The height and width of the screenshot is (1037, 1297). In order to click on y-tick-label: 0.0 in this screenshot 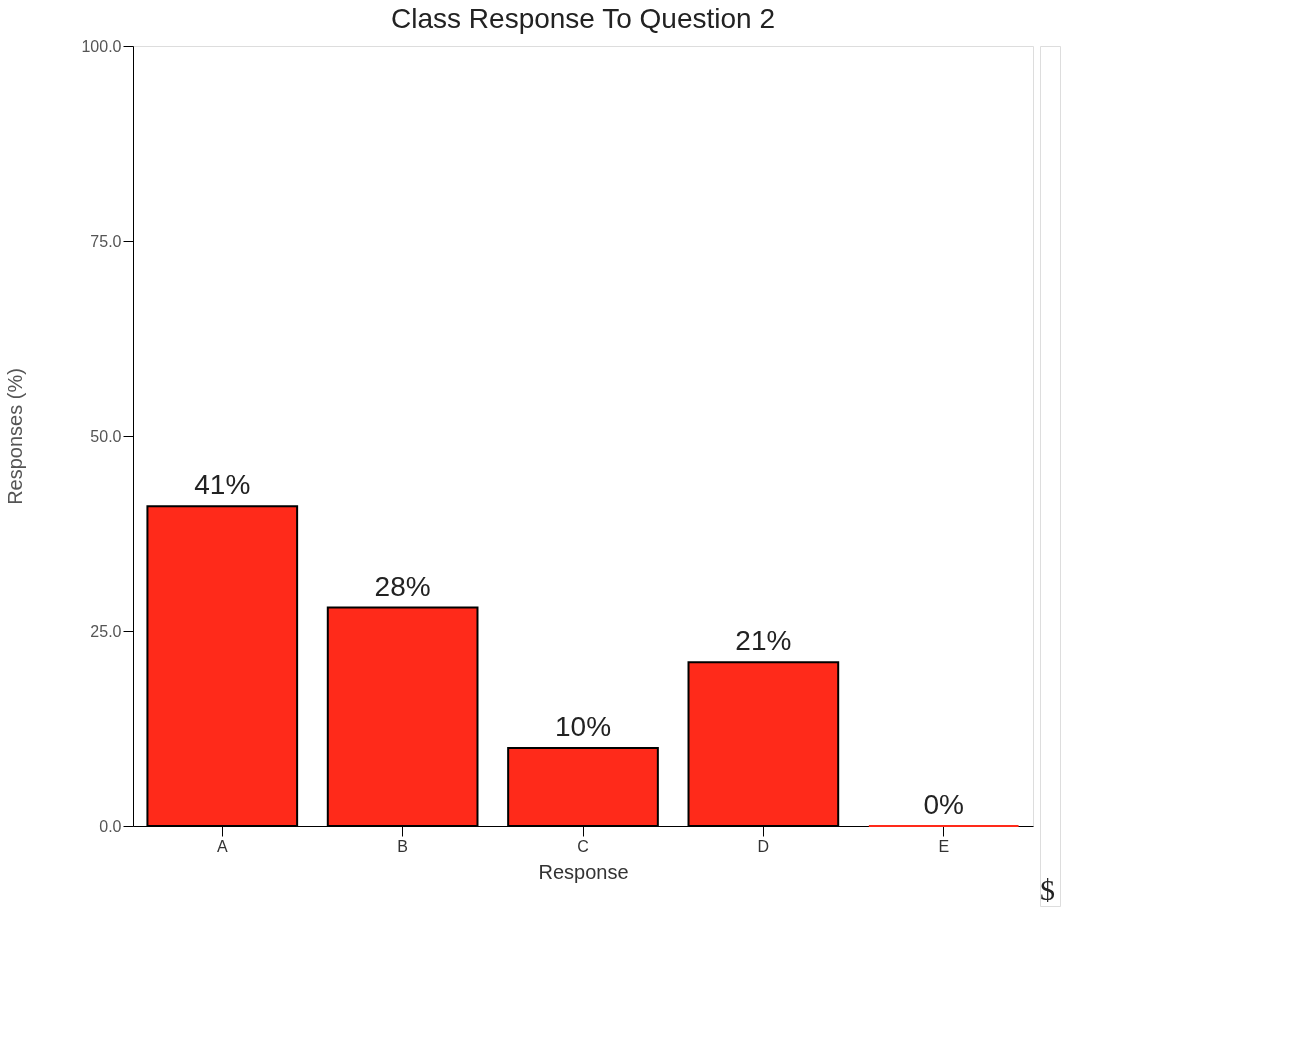, I will do `click(110, 826)`.